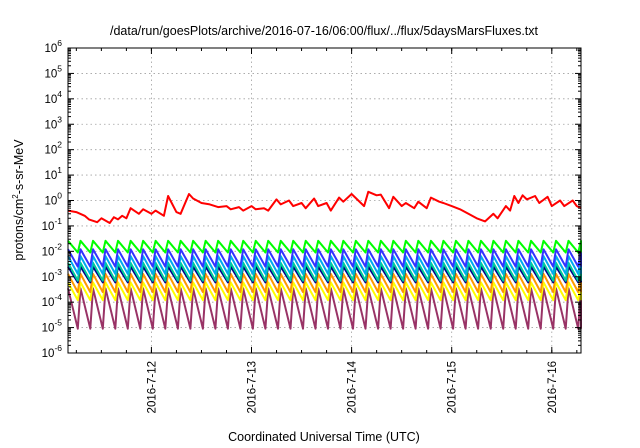 This screenshot has width=640, height=448. Describe the element at coordinates (324, 437) in the screenshot. I see `x-axis-label: Coordinated Universal Time (UTC)` at that location.